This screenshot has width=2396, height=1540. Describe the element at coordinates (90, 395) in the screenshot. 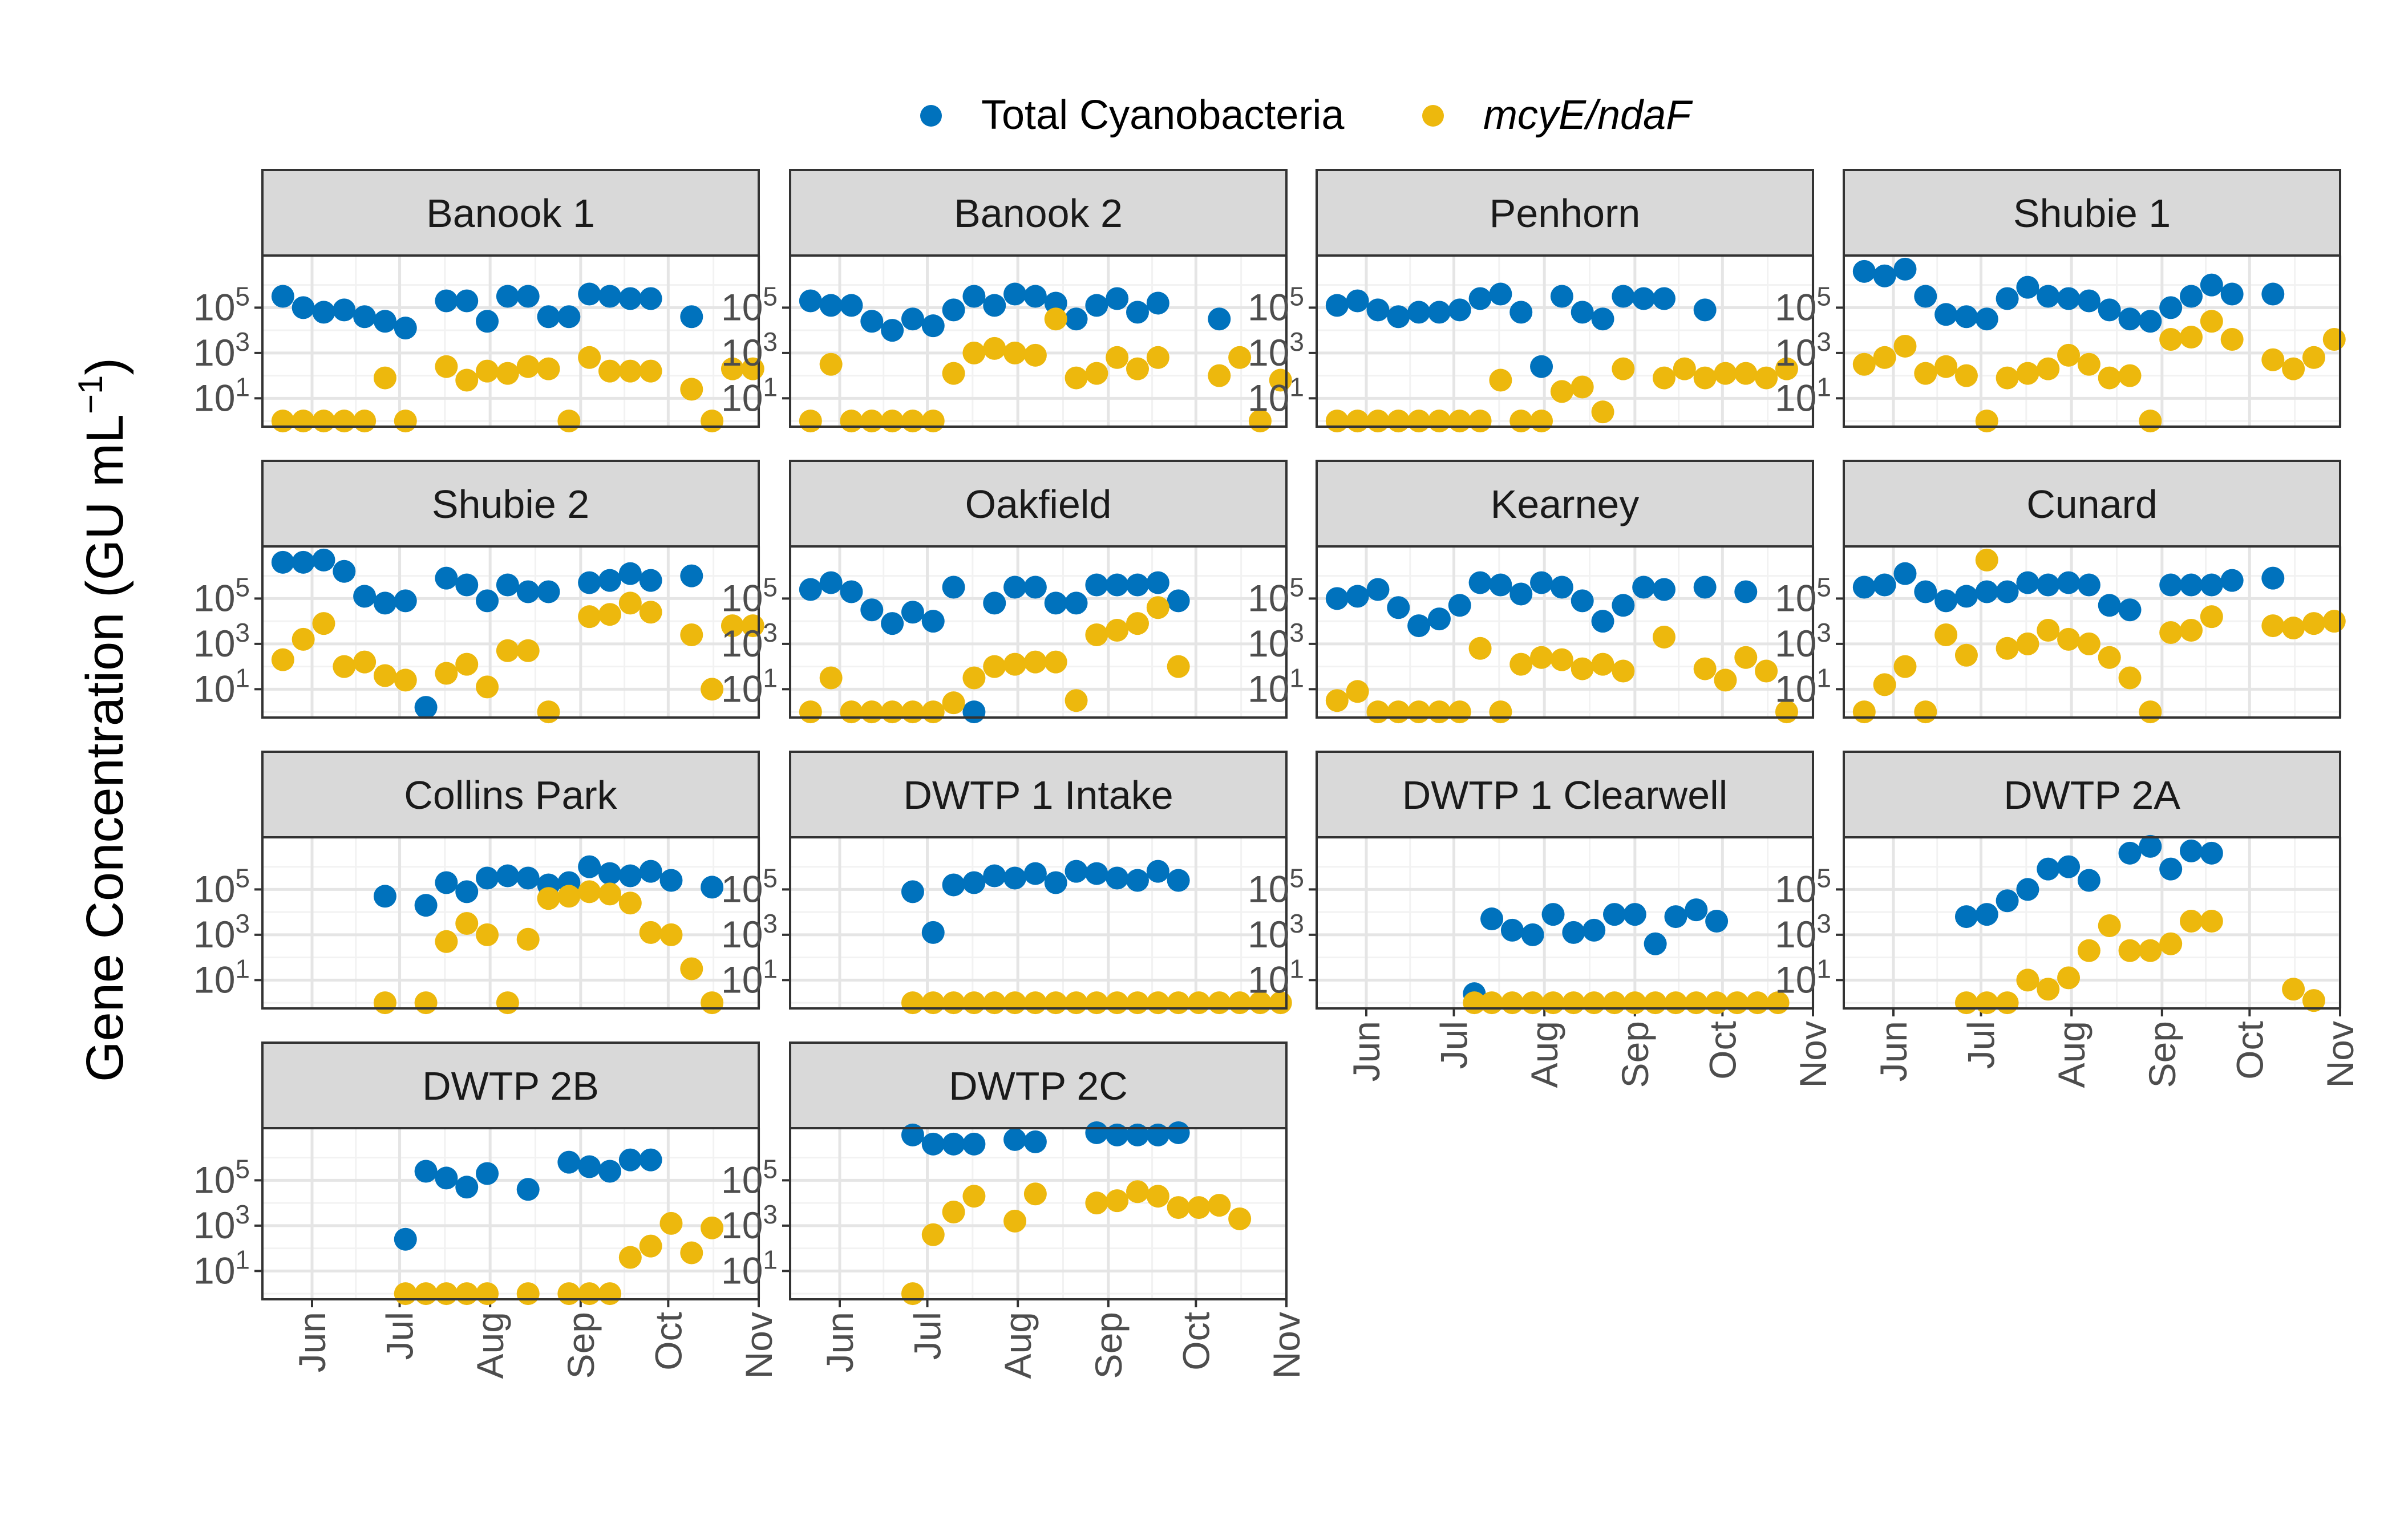

I see `y-axis-label-exponent: −1` at that location.